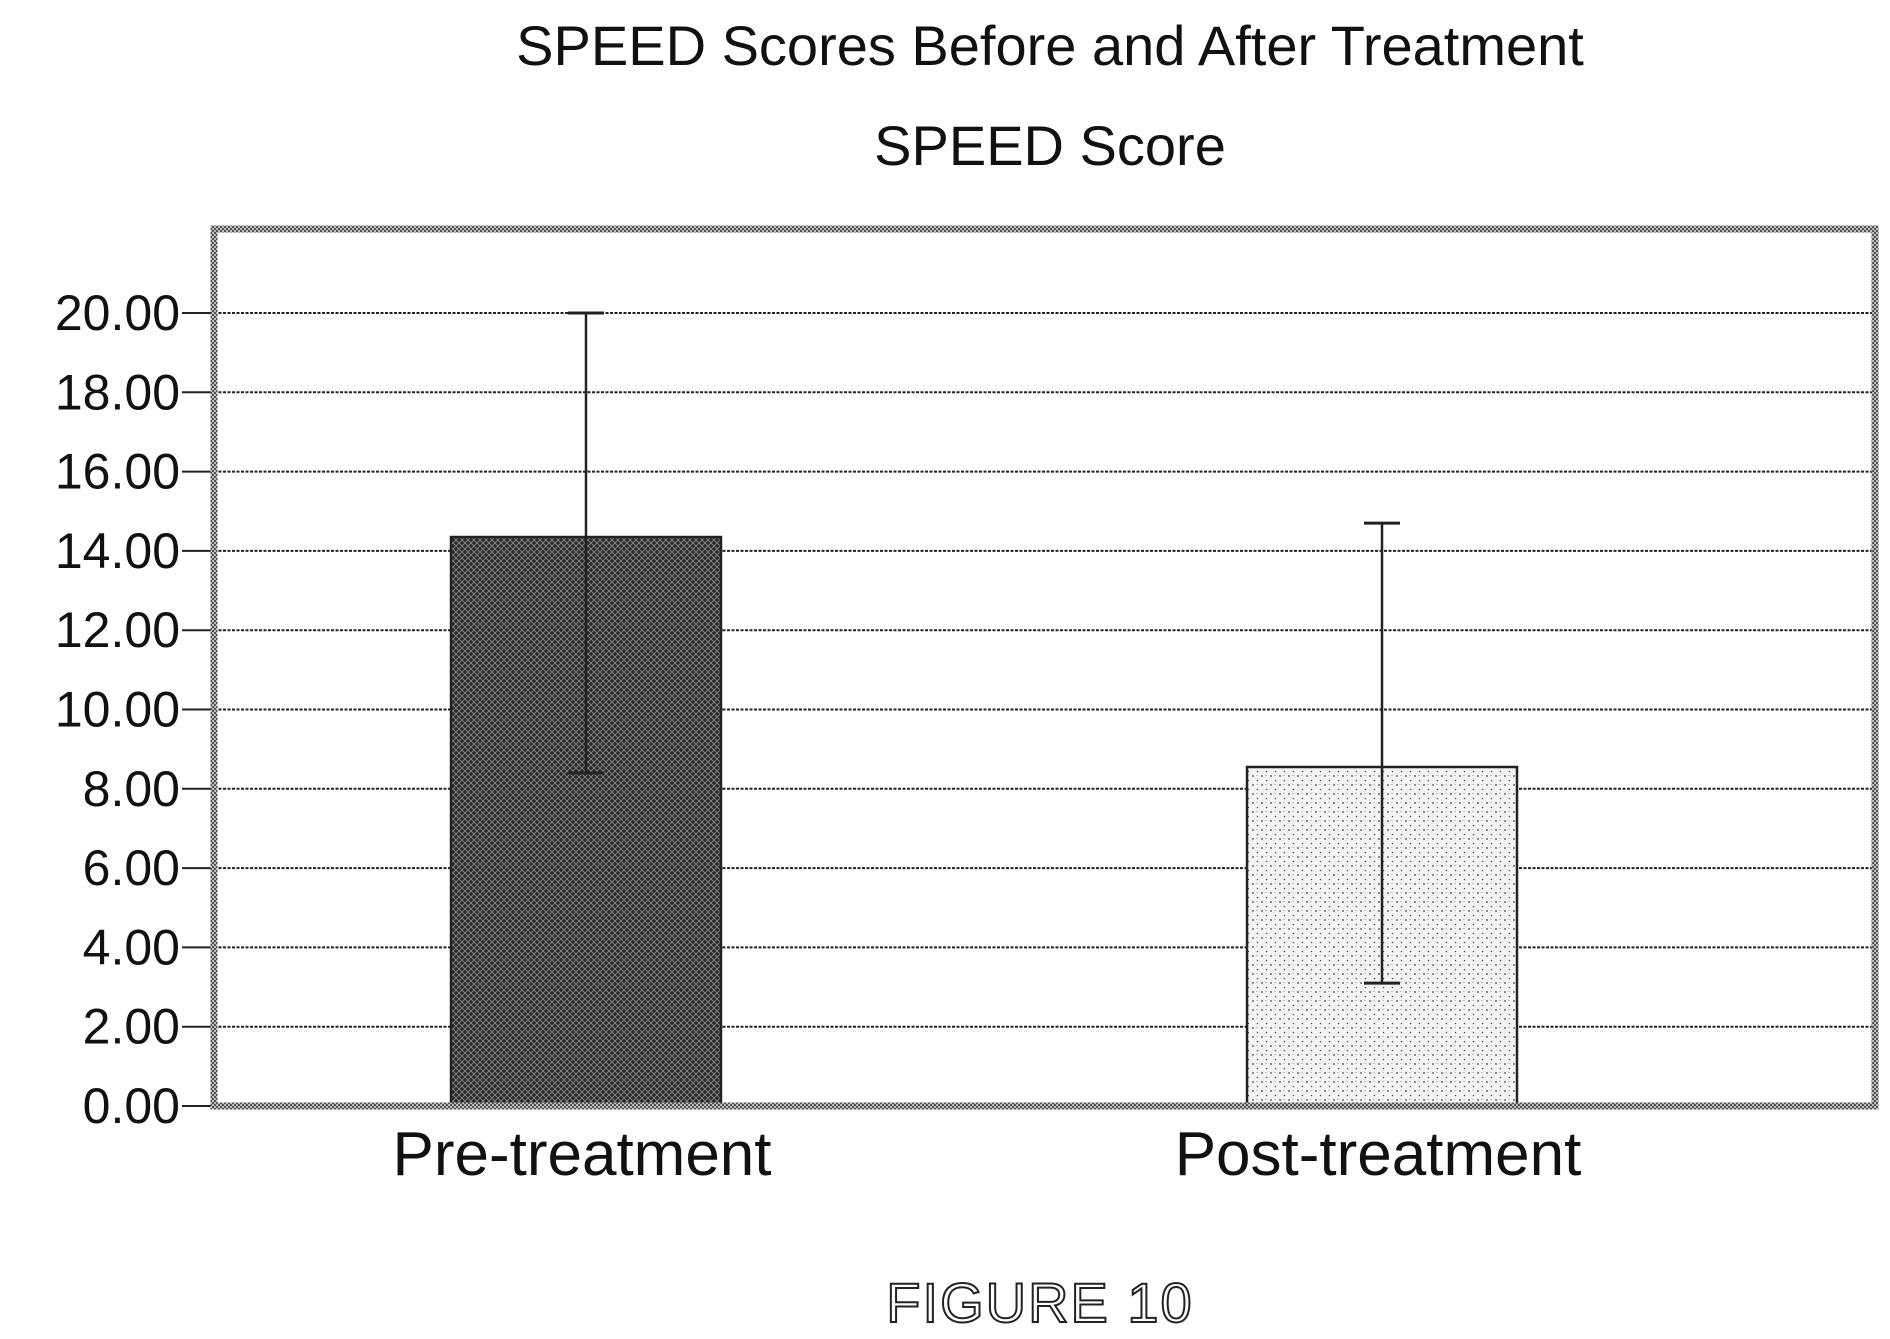 The height and width of the screenshot is (1339, 1890). Describe the element at coordinates (117, 710) in the screenshot. I see `y-tick-label: 10.00` at that location.